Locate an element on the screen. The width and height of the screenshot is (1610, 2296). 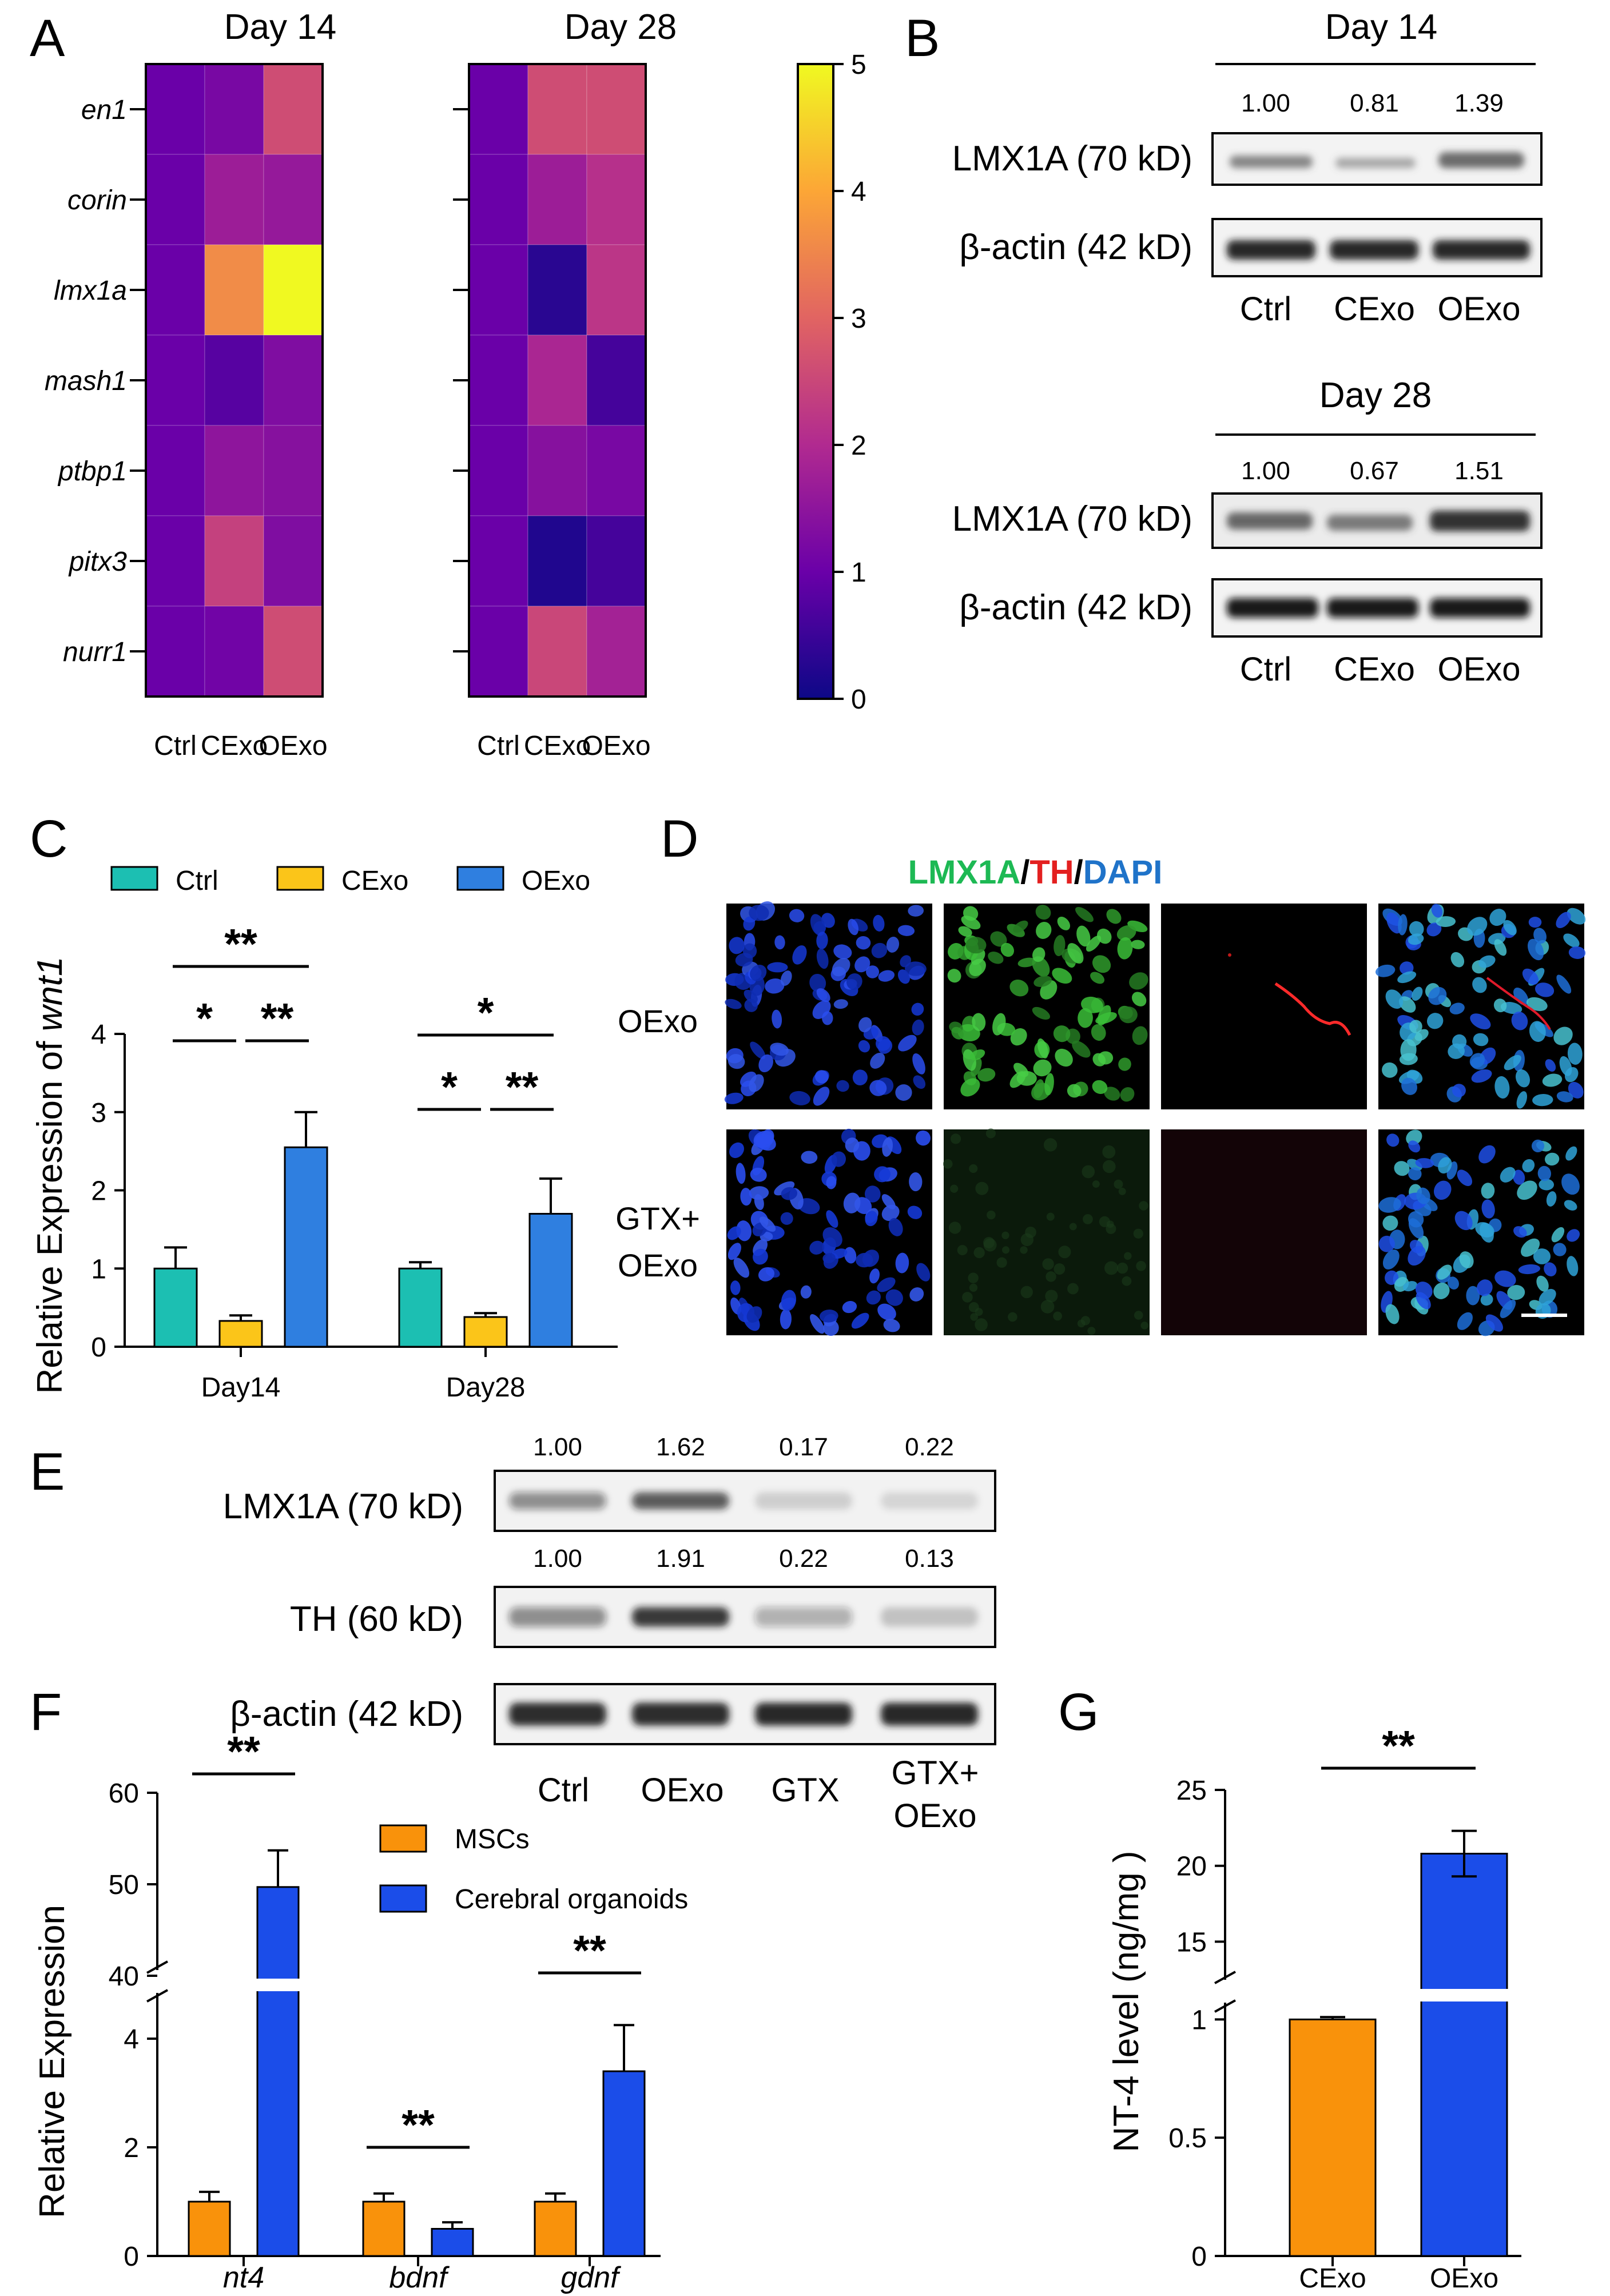
heatmap-cell-ptbp1-OExo is located at coordinates (293, 471).